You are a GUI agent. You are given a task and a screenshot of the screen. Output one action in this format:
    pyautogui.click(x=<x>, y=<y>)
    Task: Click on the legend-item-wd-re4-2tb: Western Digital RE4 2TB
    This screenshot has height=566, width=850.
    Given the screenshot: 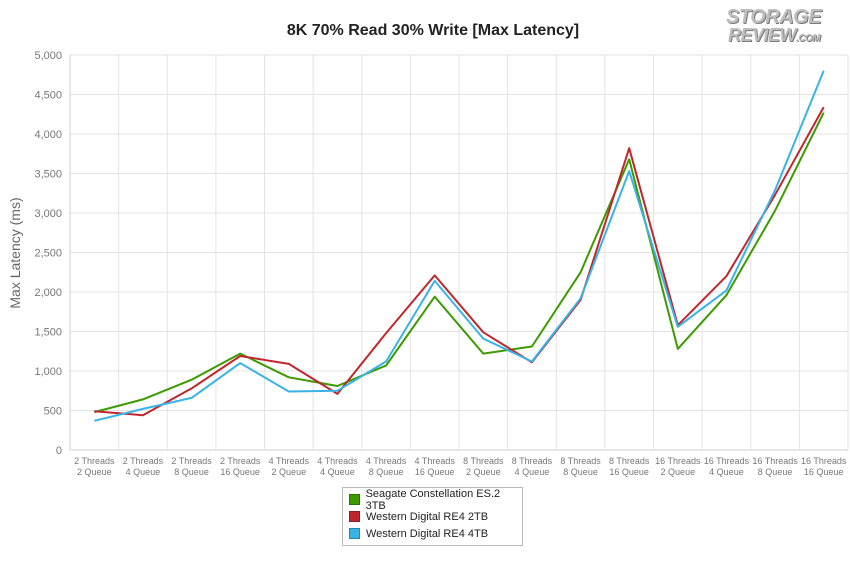 What is the action you would take?
    pyautogui.click(x=432, y=516)
    